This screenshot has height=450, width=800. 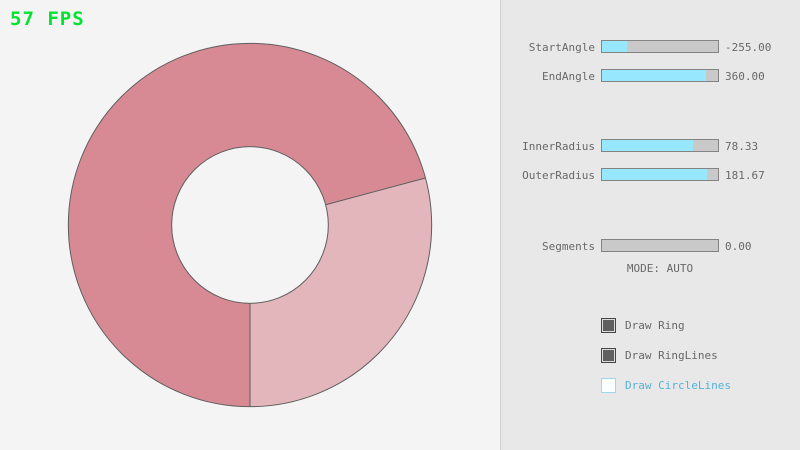 What do you see at coordinates (660, 245) in the screenshot?
I see `segments-slider` at bounding box center [660, 245].